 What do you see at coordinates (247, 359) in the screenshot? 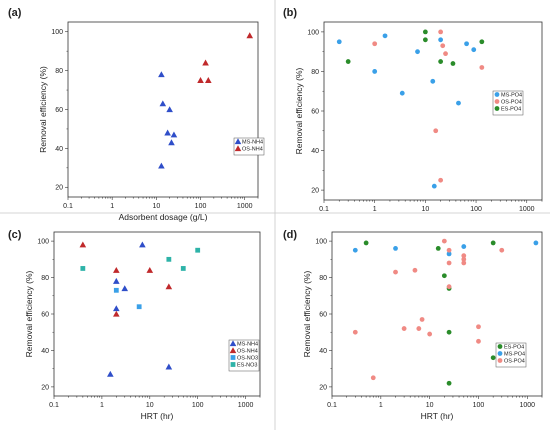
I see `legend-label: OS-NO3` at bounding box center [247, 359].